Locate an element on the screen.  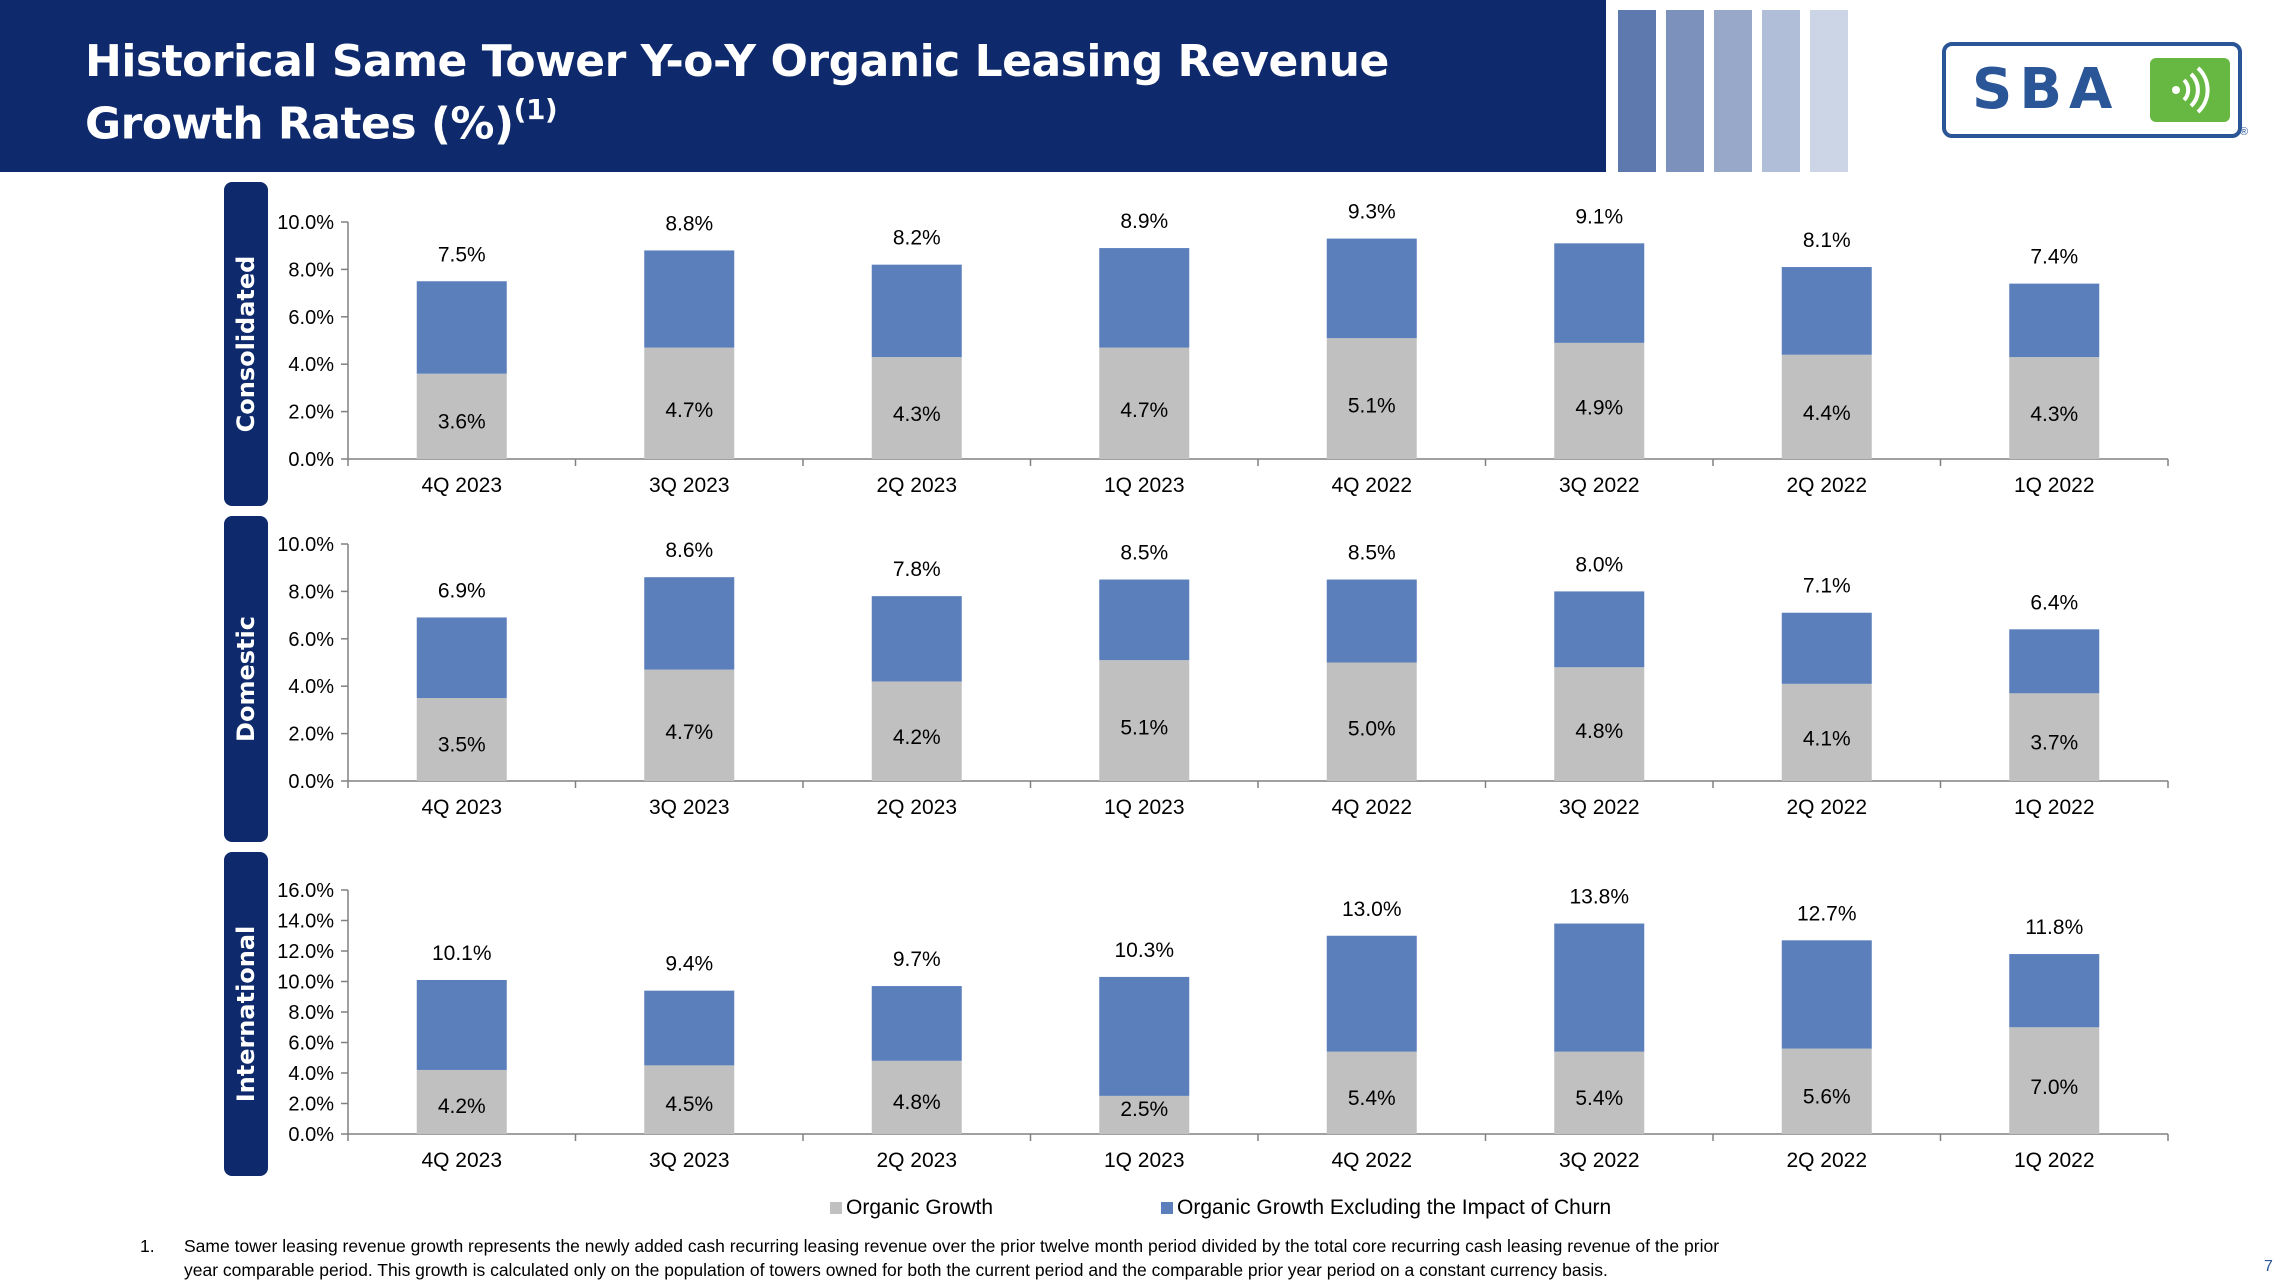
international-label-organic: 4.8% is located at coordinates (917, 1102).